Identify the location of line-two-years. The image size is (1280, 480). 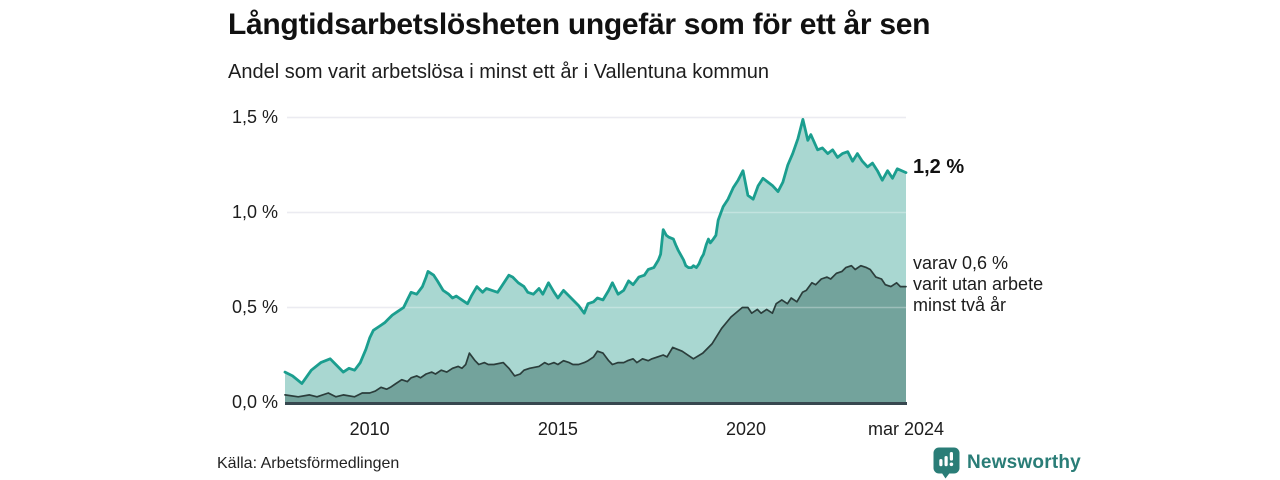
(595, 331).